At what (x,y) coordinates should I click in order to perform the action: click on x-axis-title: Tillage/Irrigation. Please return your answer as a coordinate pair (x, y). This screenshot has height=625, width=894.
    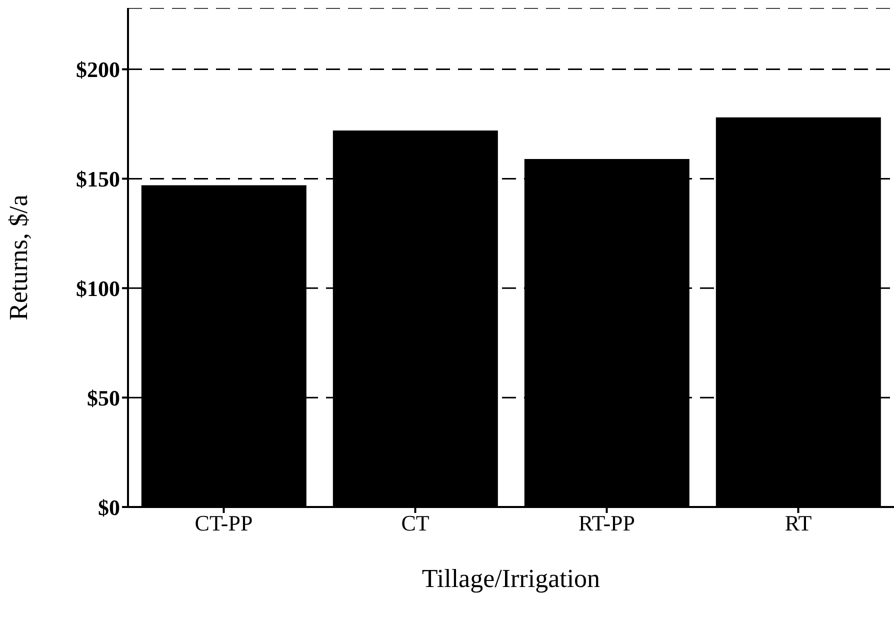
    Looking at the image, I should click on (511, 578).